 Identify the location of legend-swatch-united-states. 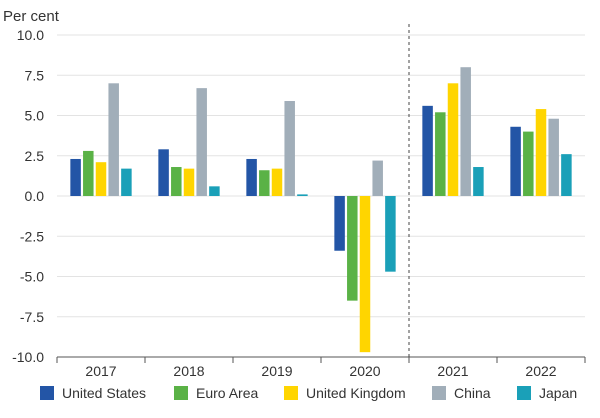
(47, 393).